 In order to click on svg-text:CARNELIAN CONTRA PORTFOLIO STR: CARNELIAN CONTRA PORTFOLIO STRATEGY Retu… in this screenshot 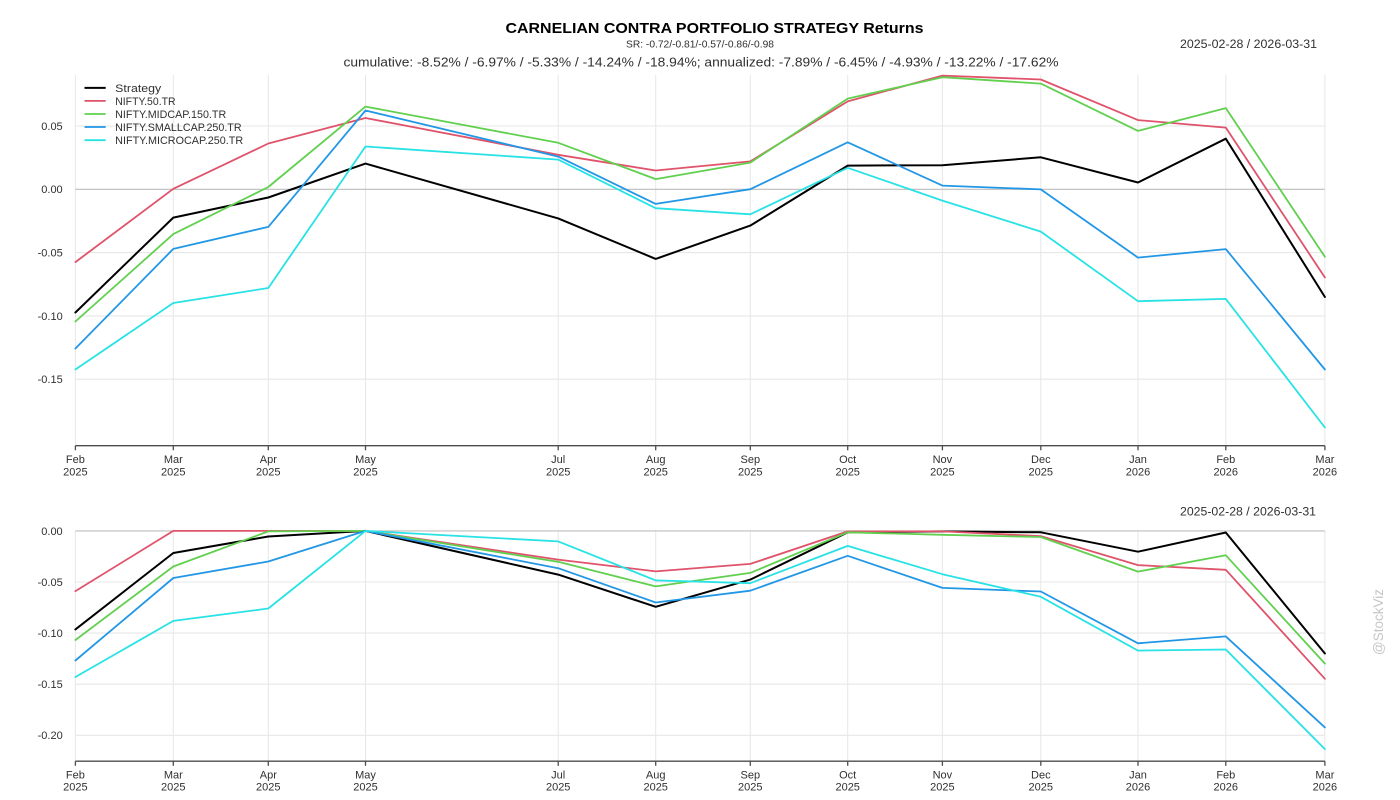, I will do `click(715, 28)`.